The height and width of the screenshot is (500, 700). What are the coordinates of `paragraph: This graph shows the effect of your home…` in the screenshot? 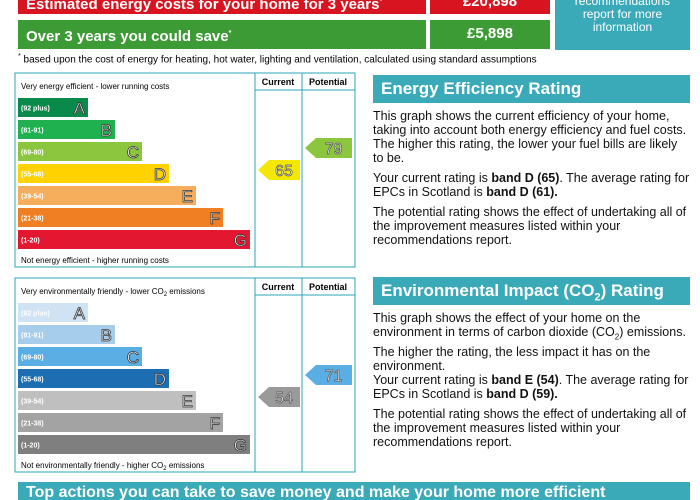 It's located at (532, 342).